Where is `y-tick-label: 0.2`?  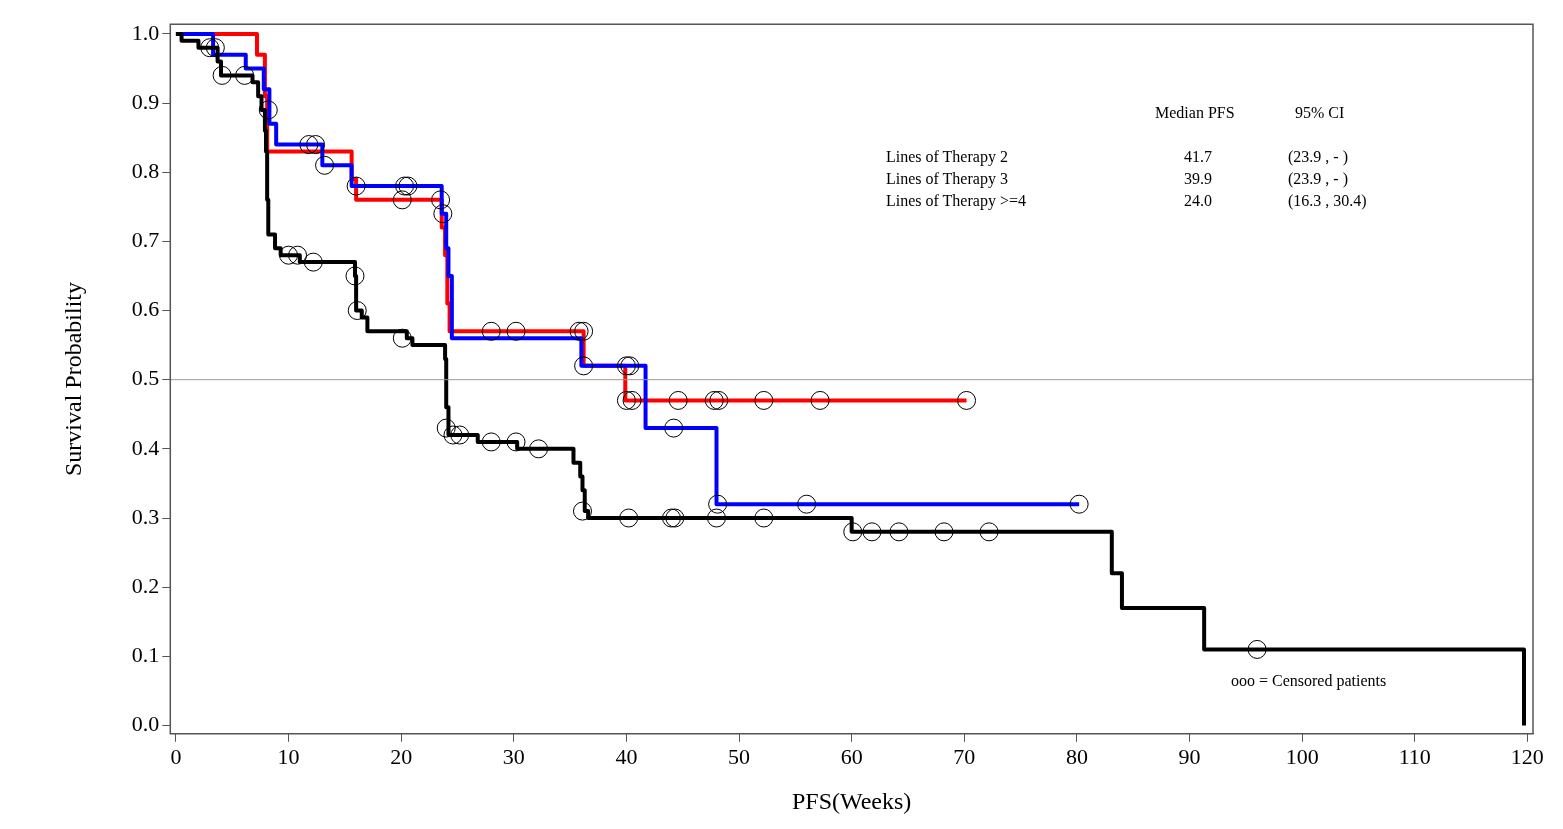 y-tick-label: 0.2 is located at coordinates (145, 585).